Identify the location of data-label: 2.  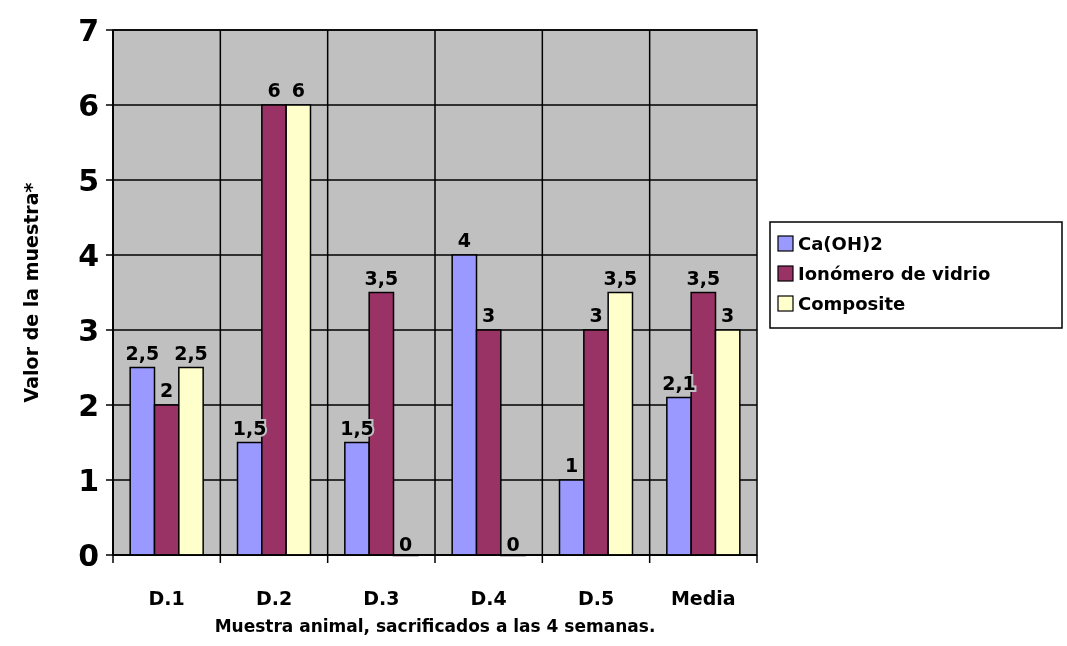
(167, 390).